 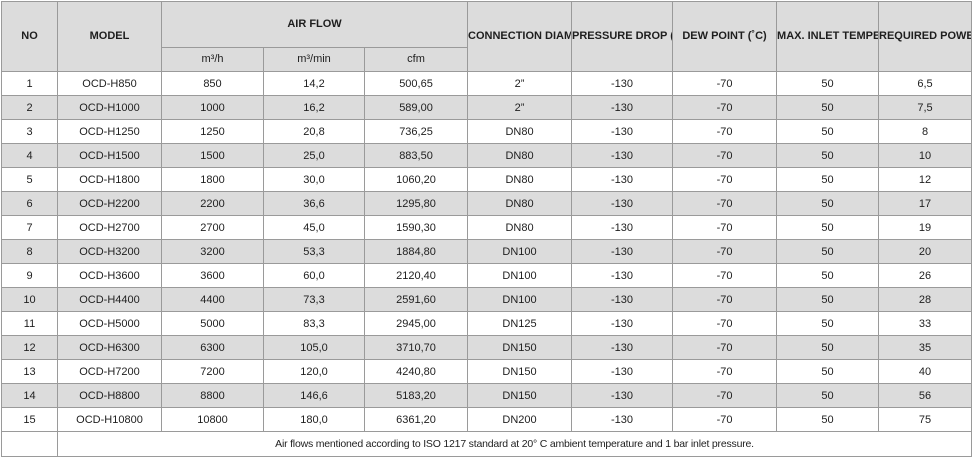 I want to click on cell-no: 1, so click(x=29, y=83).